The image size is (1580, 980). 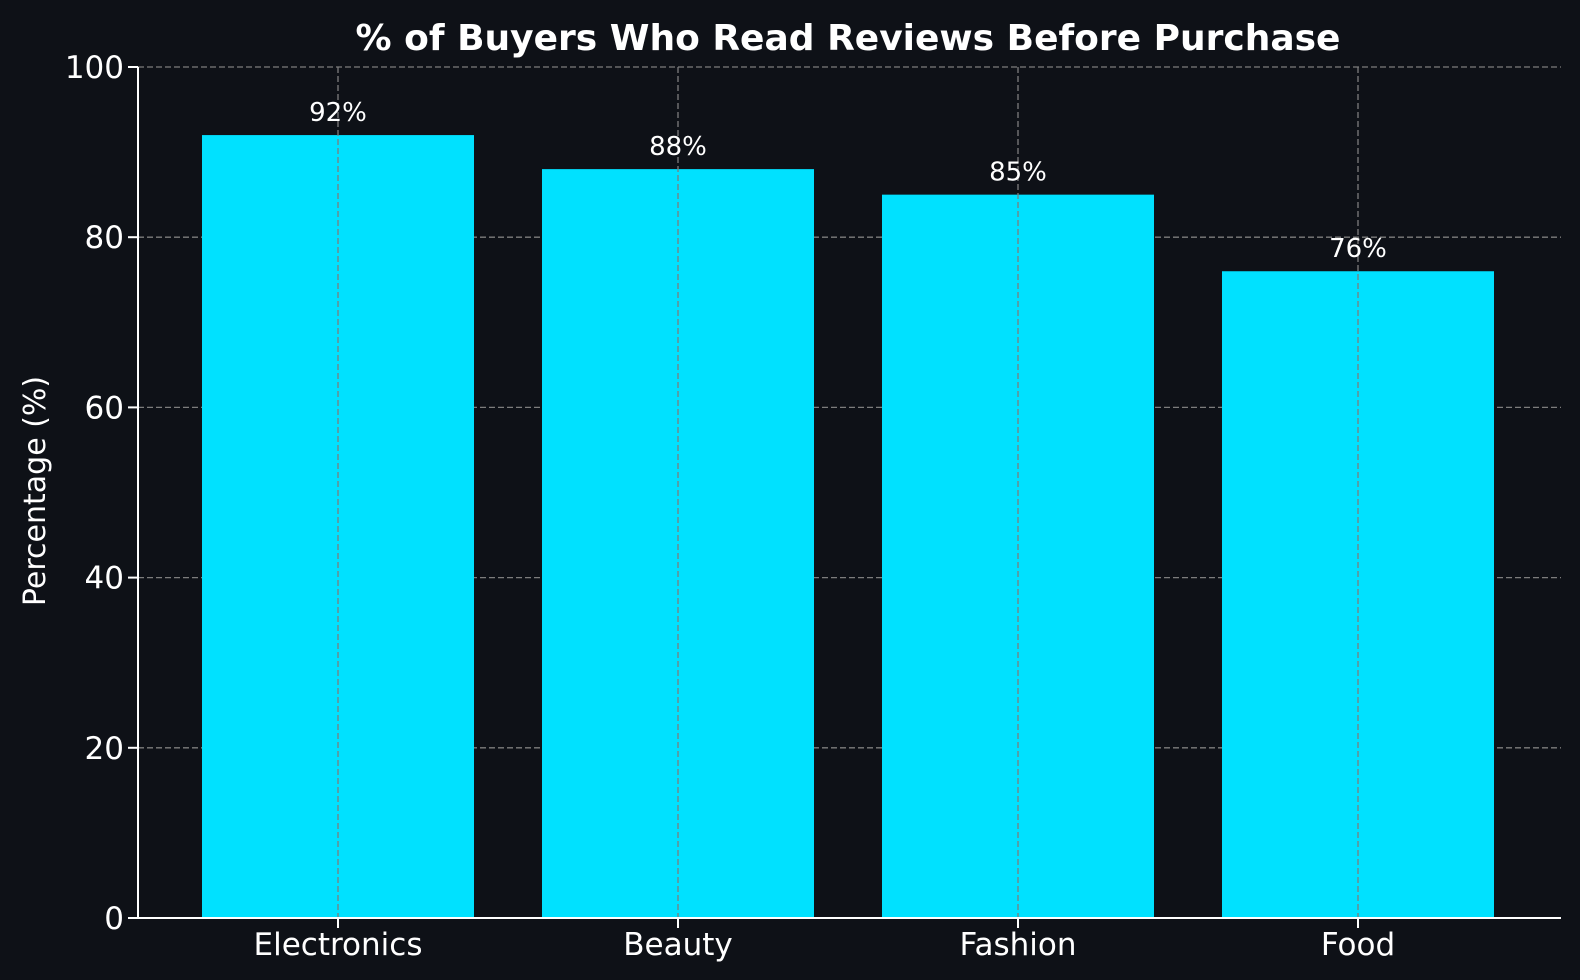 What do you see at coordinates (104, 408) in the screenshot?
I see `y-tick-label: 60` at bounding box center [104, 408].